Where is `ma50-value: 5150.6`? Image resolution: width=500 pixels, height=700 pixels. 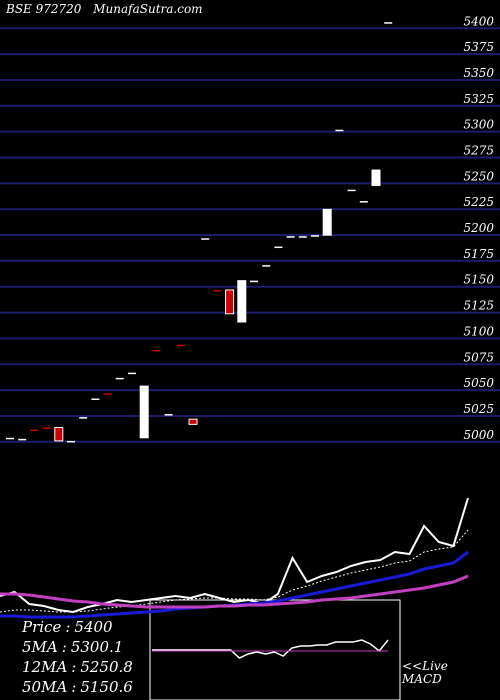
ma50-value: 5150.6 is located at coordinates (106, 687).